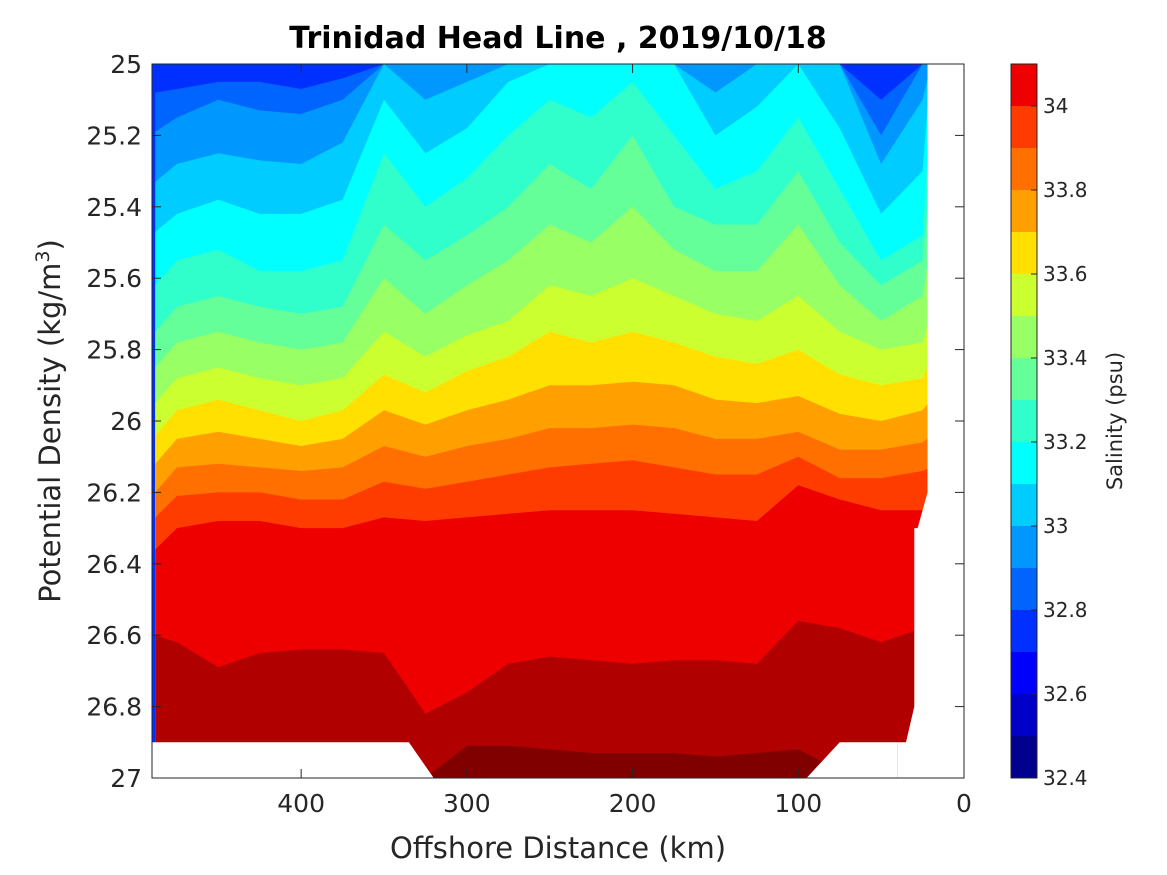 This screenshot has width=1167, height=875. I want to click on colorbar-segment-32.4, so click(1024, 757).